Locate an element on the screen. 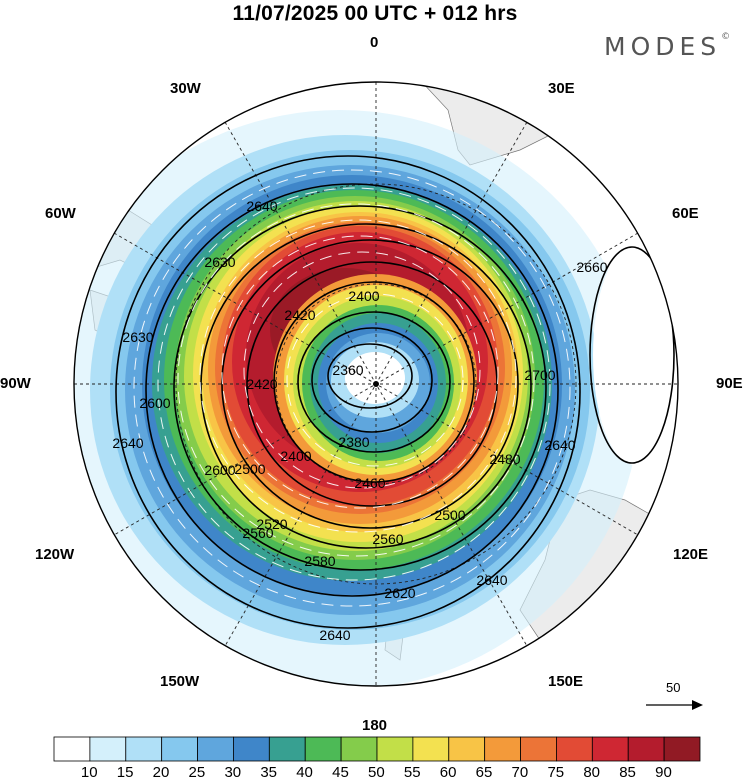 This screenshot has height=782, width=750. colorbar-tick-label: 15 is located at coordinates (125, 772).